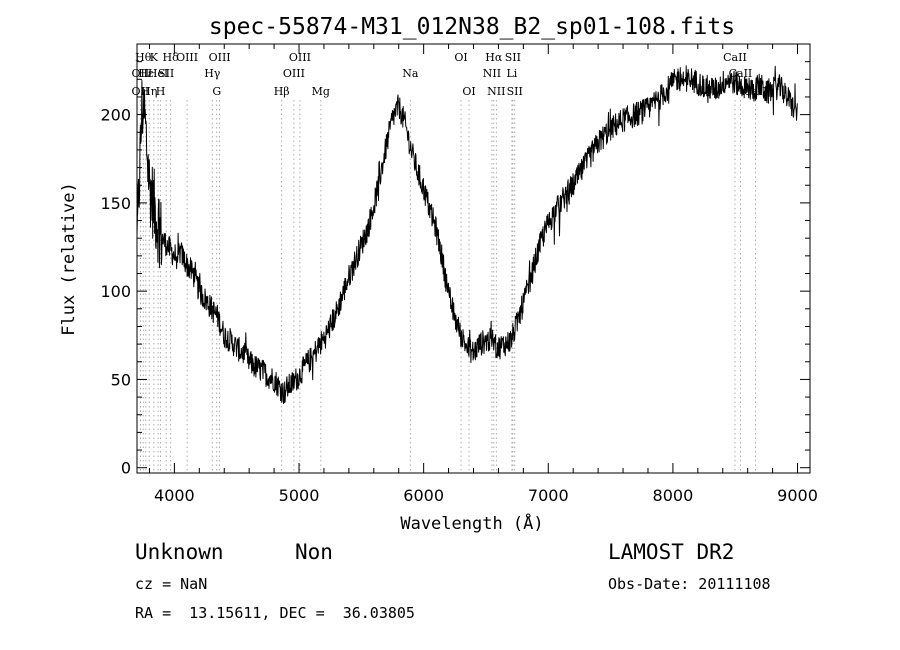 The height and width of the screenshot is (650, 900). Describe the element at coordinates (115, 203) in the screenshot. I see `y-tick-label: 150` at that location.